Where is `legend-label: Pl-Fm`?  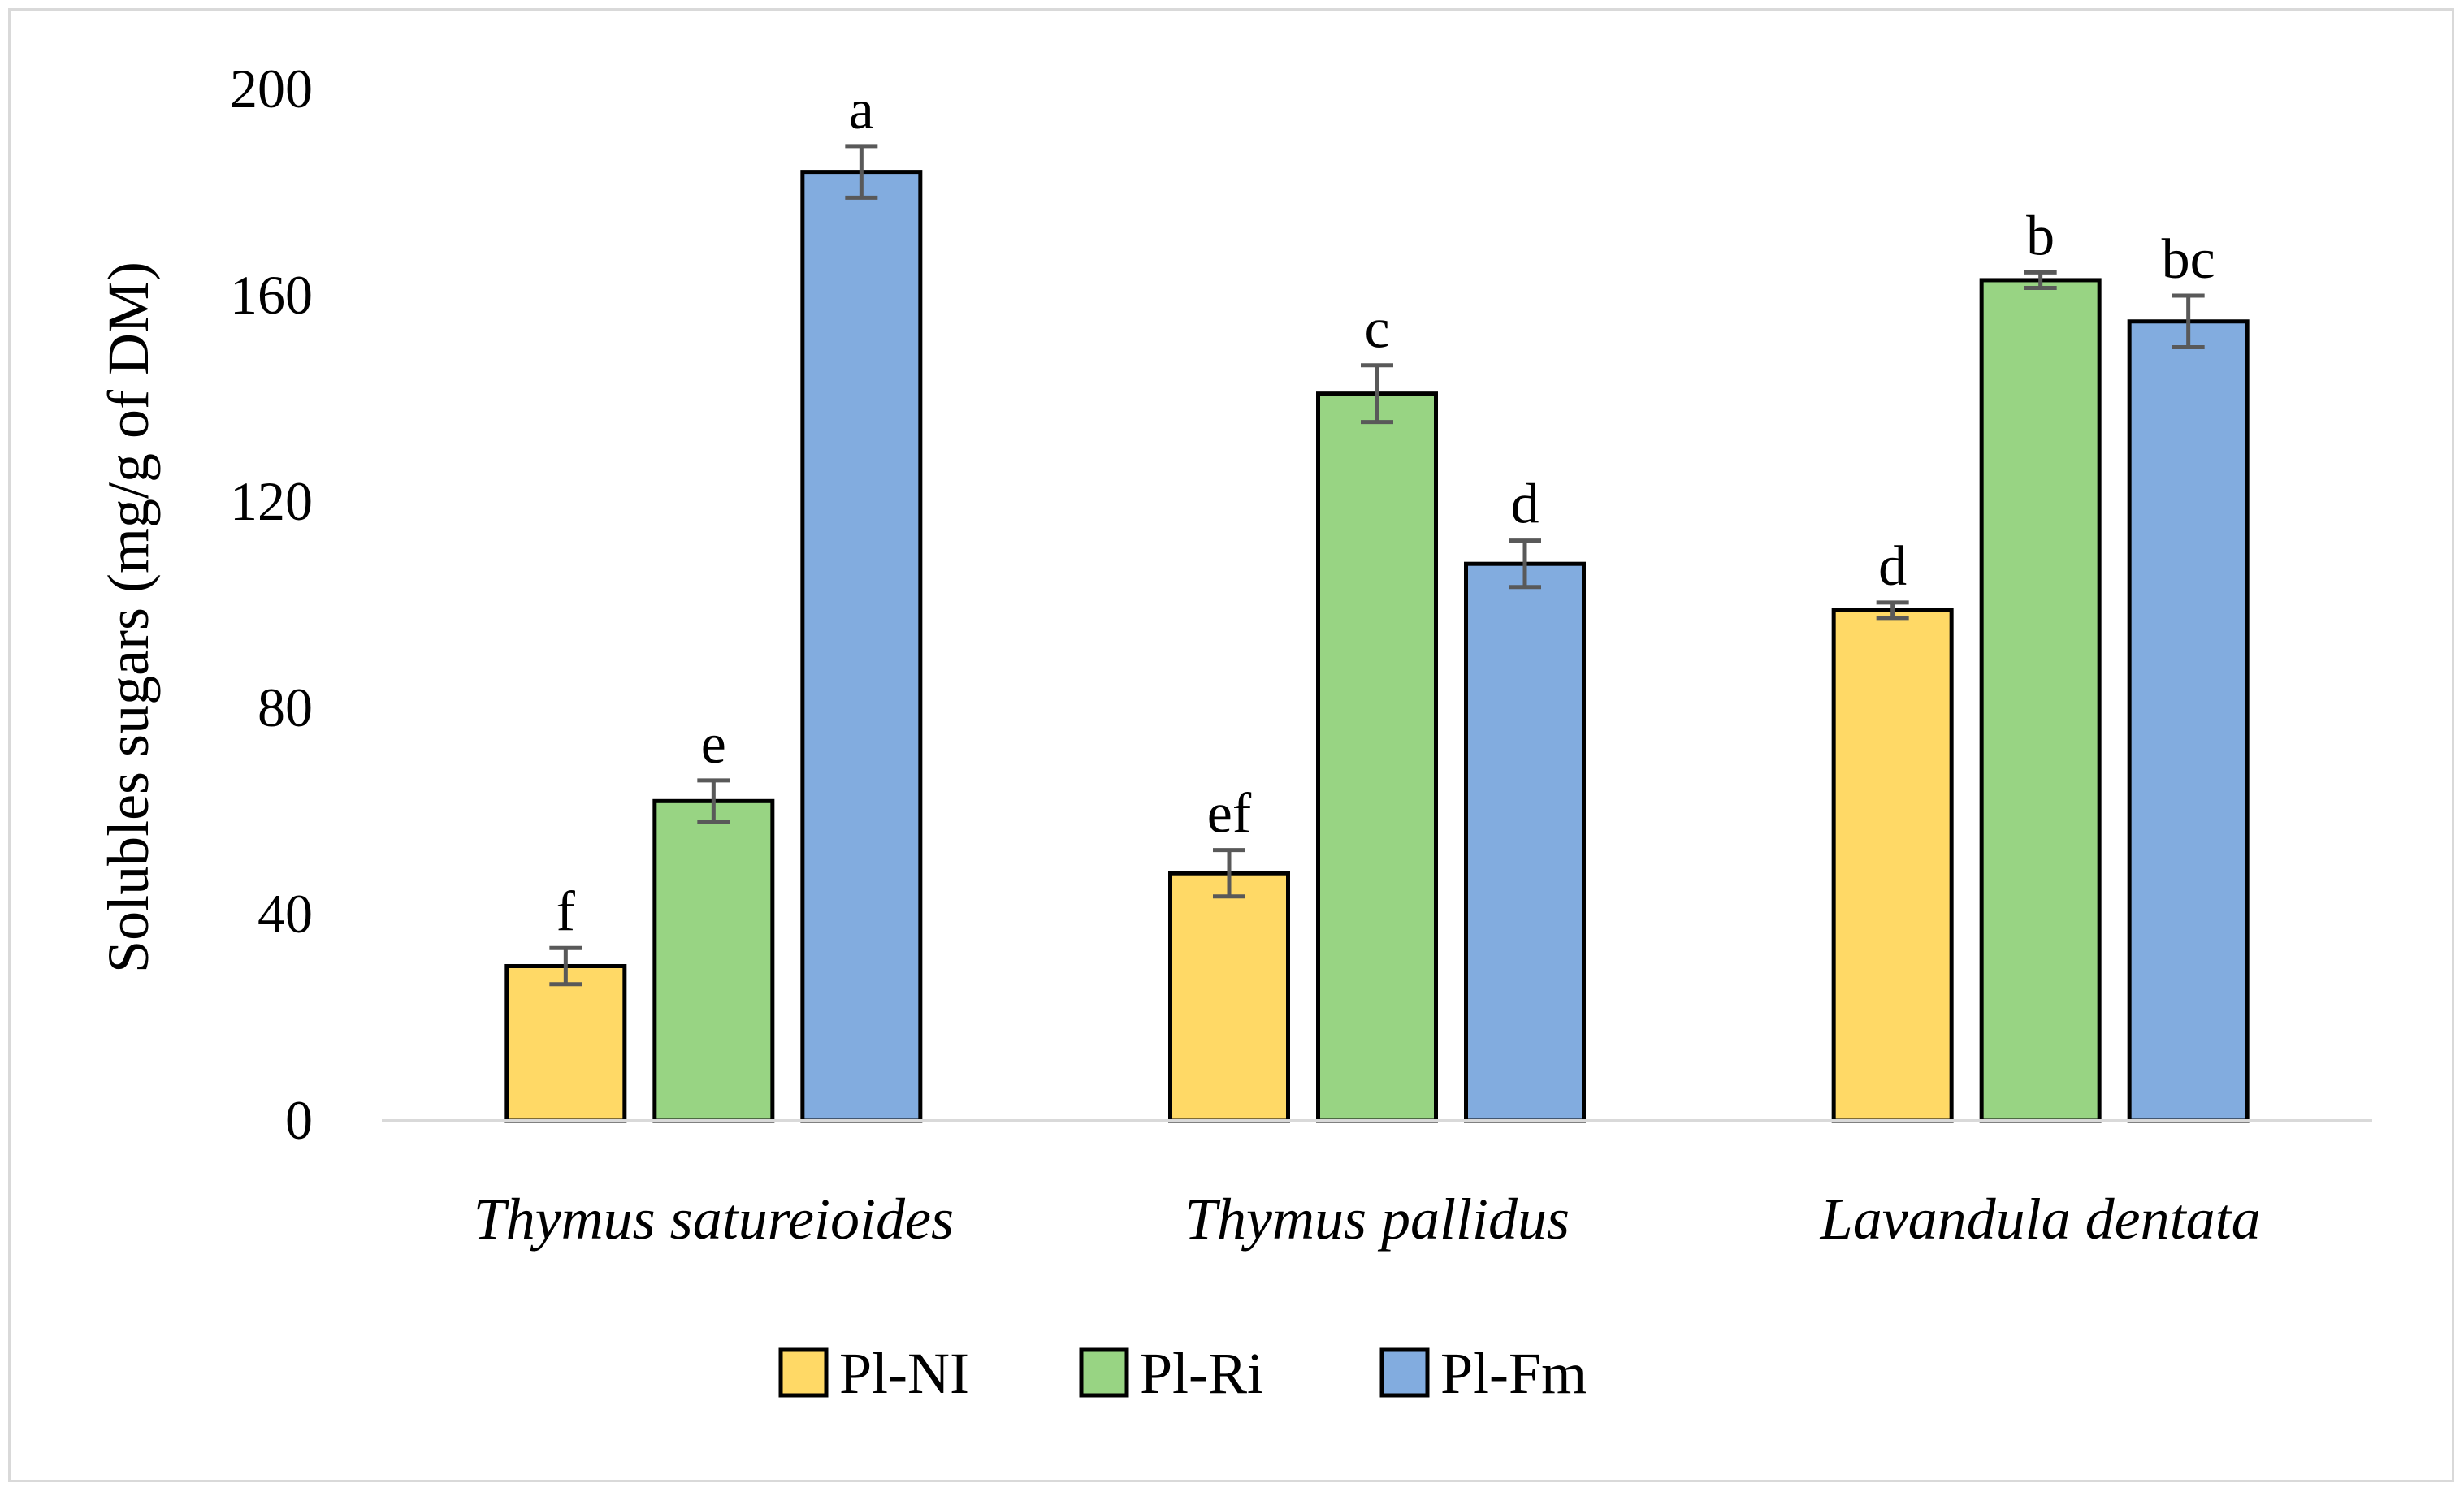
legend-label: Pl-Fm is located at coordinates (1513, 1373).